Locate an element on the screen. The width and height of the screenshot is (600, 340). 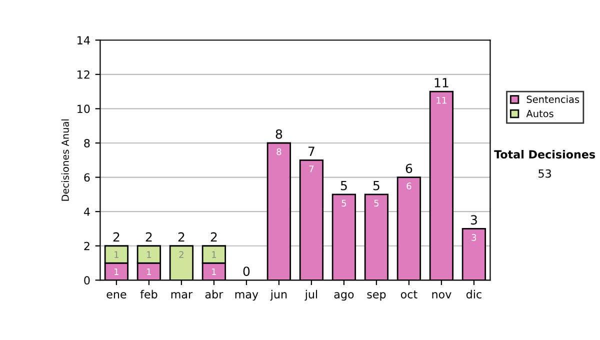
x-tick-label: oct is located at coordinates (409, 294).